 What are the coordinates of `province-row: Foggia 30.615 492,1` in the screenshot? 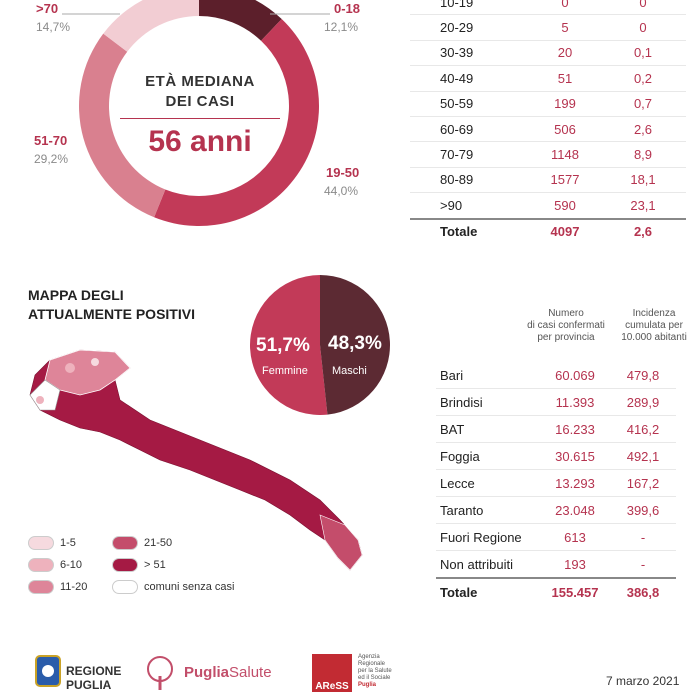 It's located at (556, 456).